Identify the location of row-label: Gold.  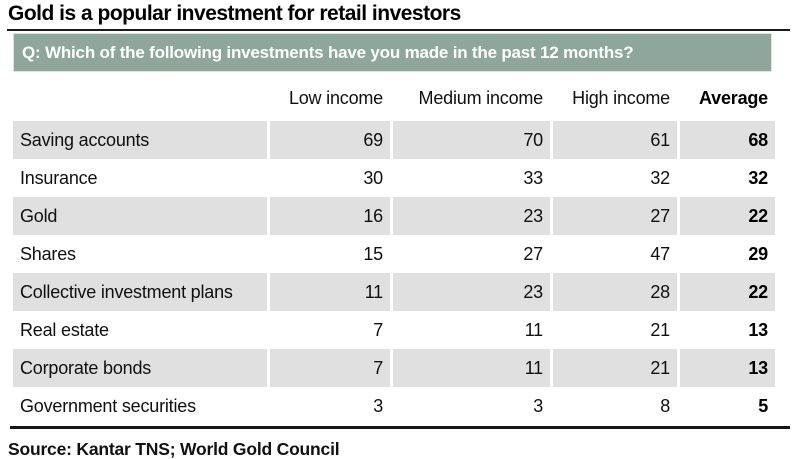
(140, 216).